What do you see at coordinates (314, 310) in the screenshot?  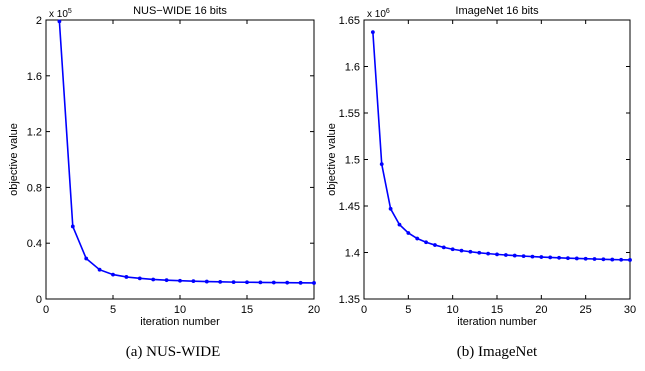 I see `nus-wide-xtick-label: 20` at bounding box center [314, 310].